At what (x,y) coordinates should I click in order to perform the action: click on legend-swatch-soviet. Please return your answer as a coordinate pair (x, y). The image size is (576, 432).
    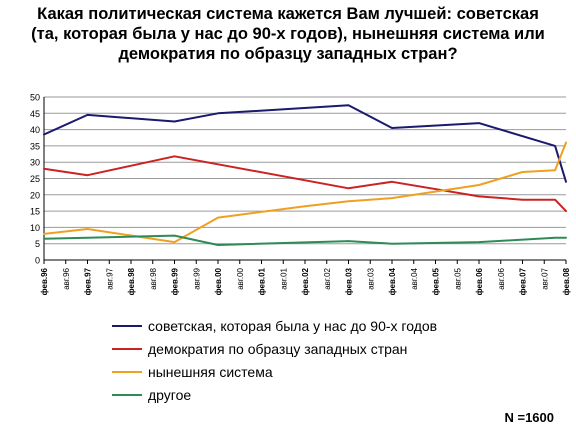
    Looking at the image, I should click on (127, 326).